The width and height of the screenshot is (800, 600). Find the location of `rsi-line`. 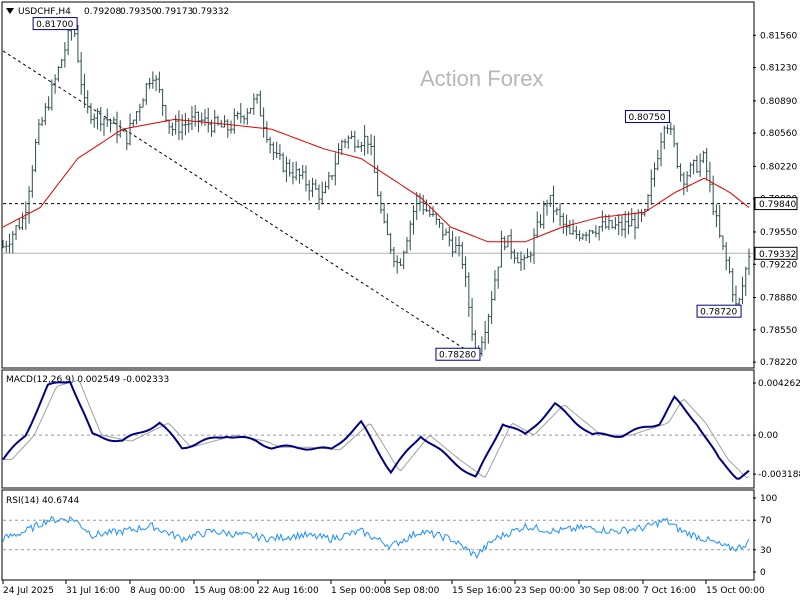

rsi-line is located at coordinates (376, 537).